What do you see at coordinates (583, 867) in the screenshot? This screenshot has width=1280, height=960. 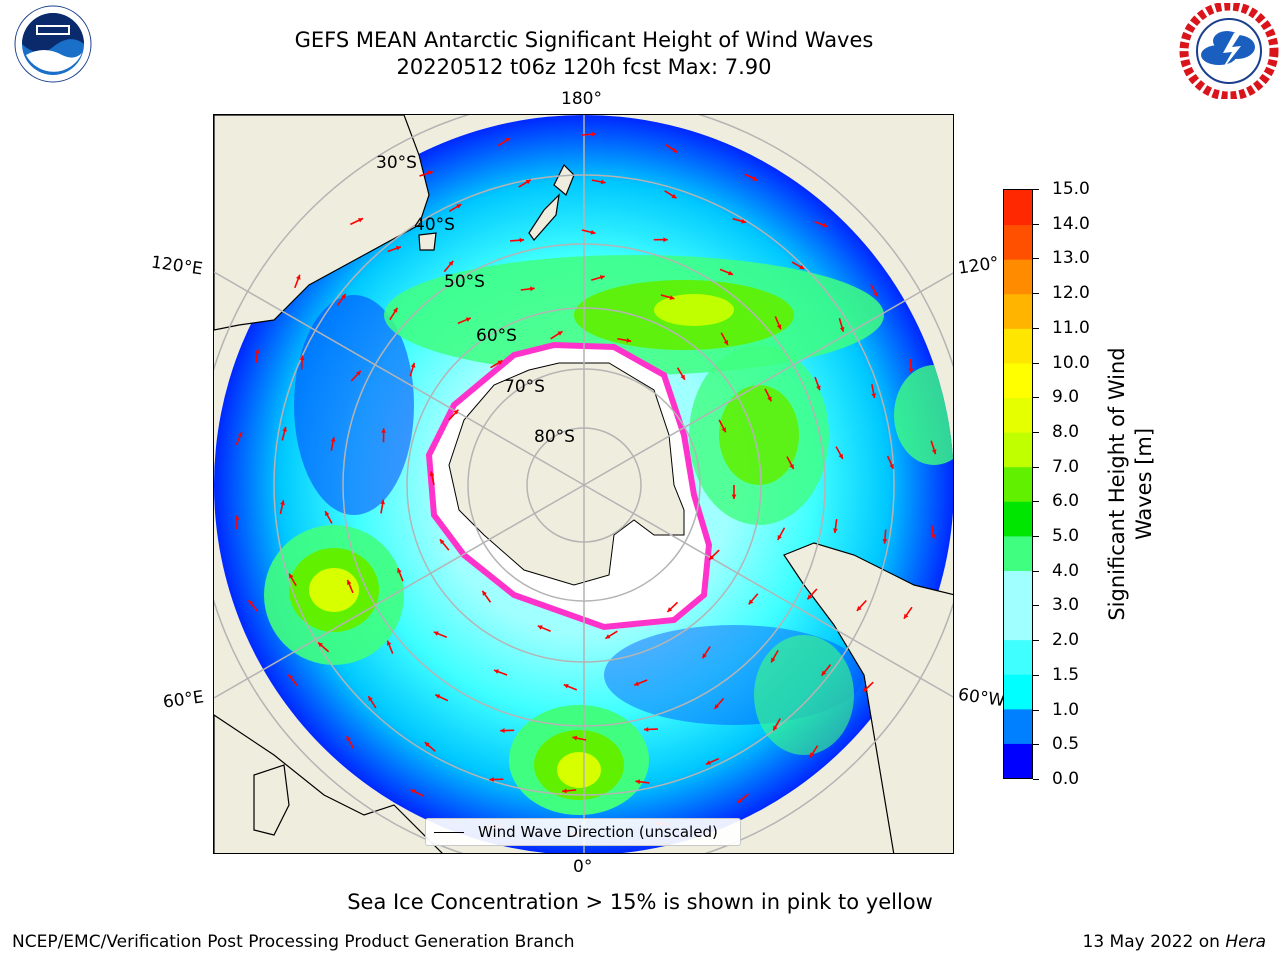 I see `lon-label-0: 0°` at bounding box center [583, 867].